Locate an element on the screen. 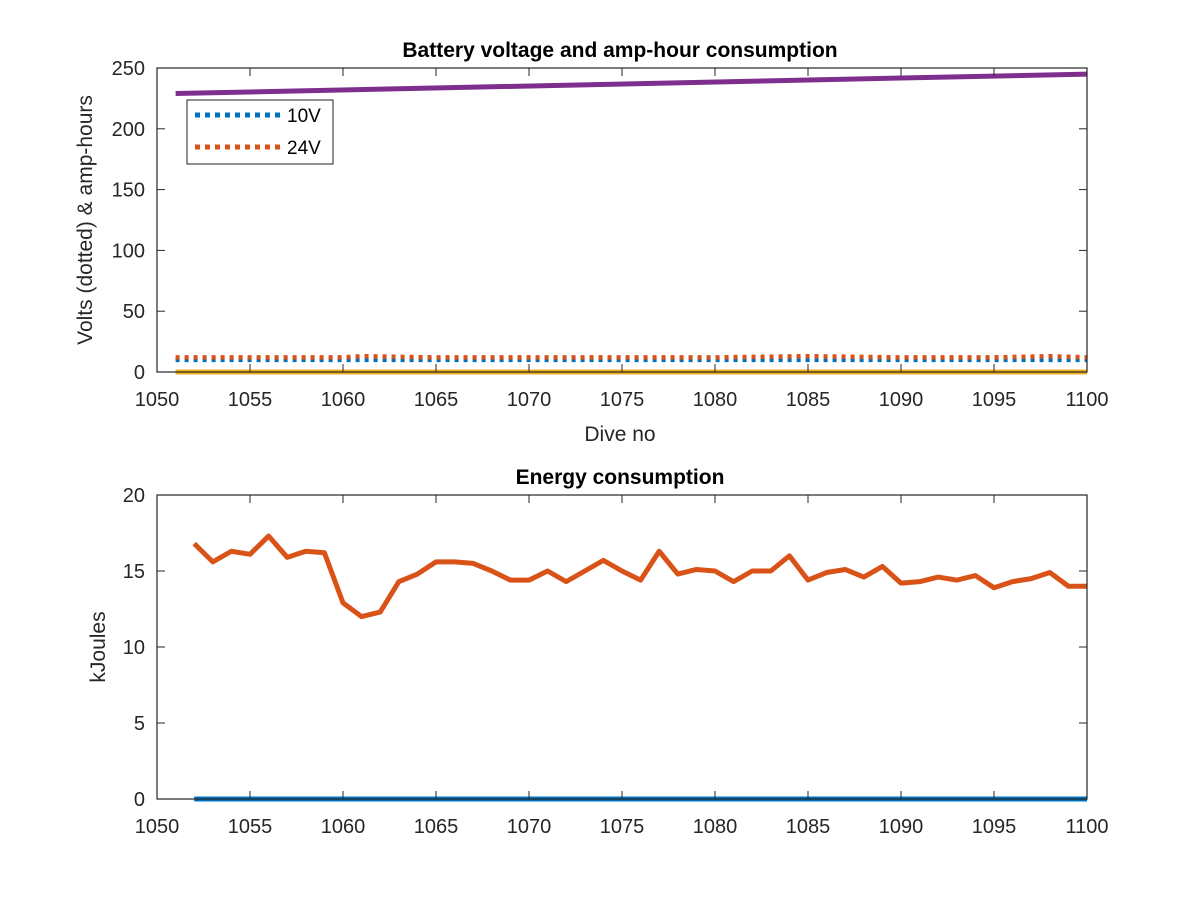 The image size is (1200, 900). bottom-x-tick-label: 1095 is located at coordinates (994, 827).